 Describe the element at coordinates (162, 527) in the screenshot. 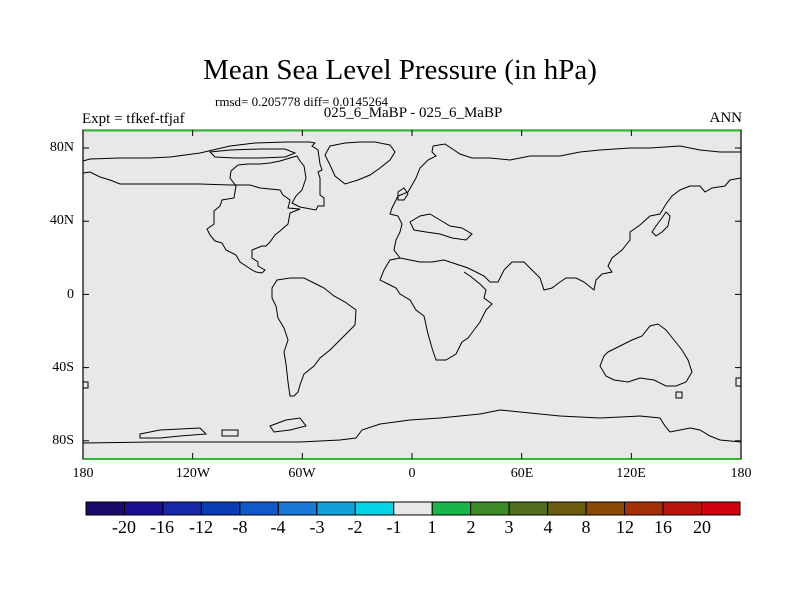

I see `colorbar-label: -16` at that location.